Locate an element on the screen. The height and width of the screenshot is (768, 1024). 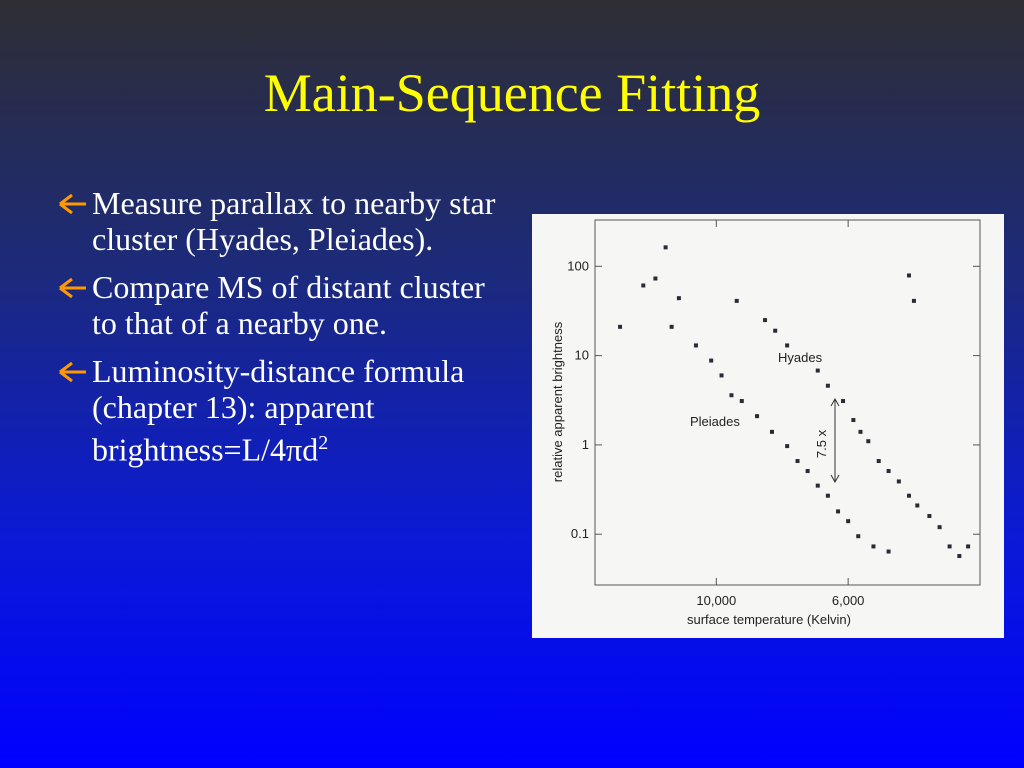
series-label: Pleiades is located at coordinates (715, 421).